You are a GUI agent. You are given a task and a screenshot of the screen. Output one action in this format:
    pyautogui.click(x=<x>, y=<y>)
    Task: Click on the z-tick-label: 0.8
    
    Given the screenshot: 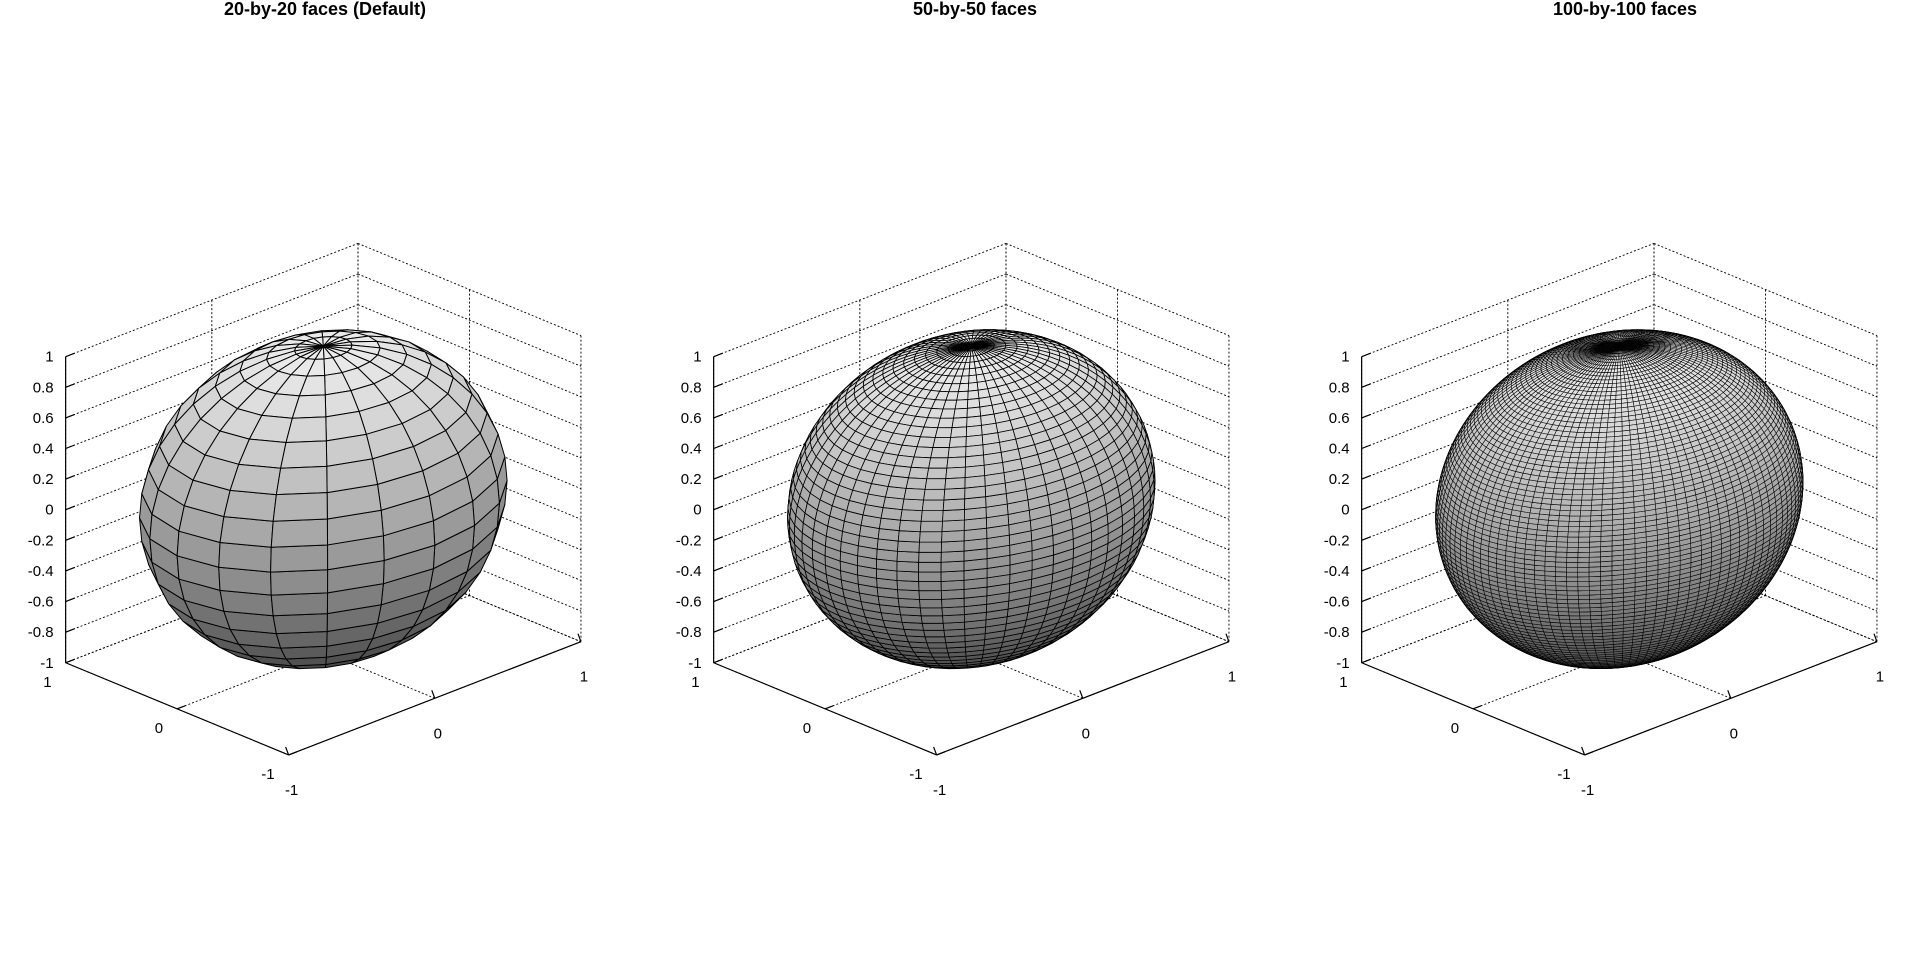 What is the action you would take?
    pyautogui.click(x=691, y=387)
    